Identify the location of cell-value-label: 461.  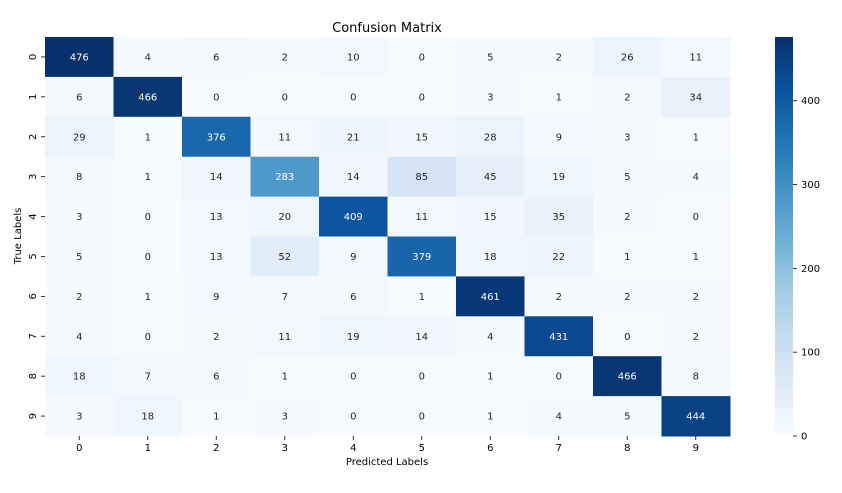
(490, 297).